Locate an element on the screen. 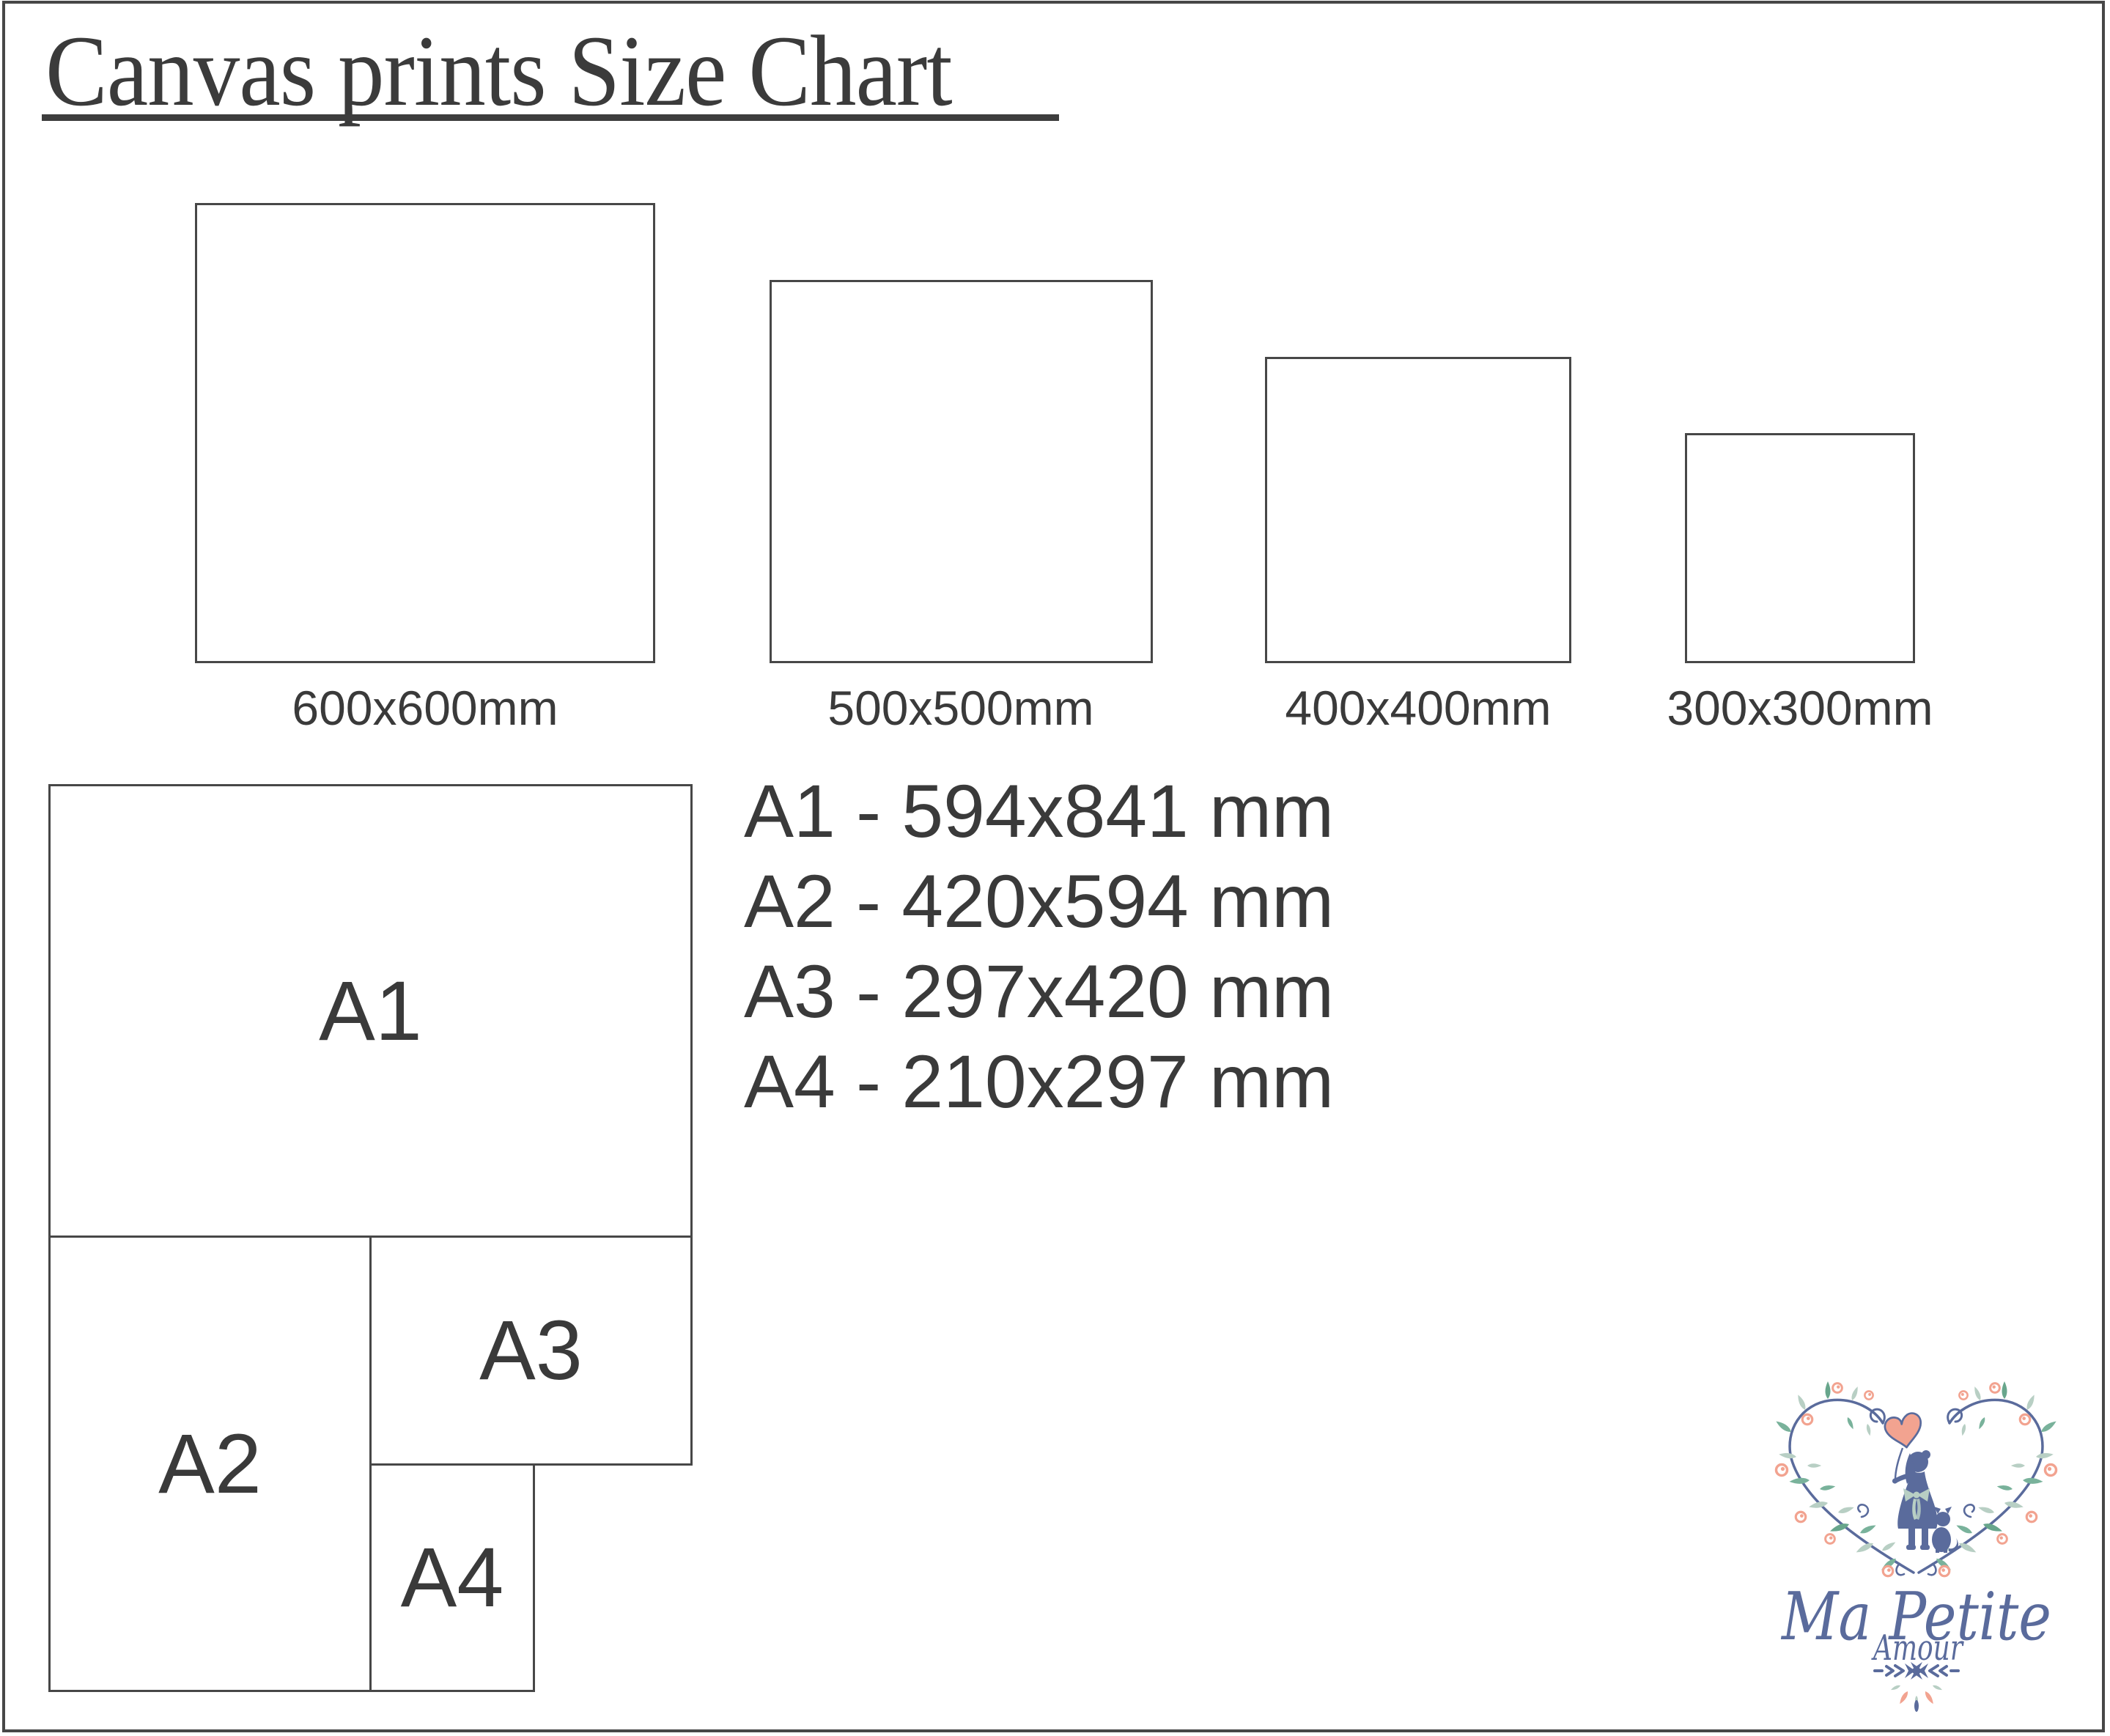  a4-box: A4 is located at coordinates (452, 1577).